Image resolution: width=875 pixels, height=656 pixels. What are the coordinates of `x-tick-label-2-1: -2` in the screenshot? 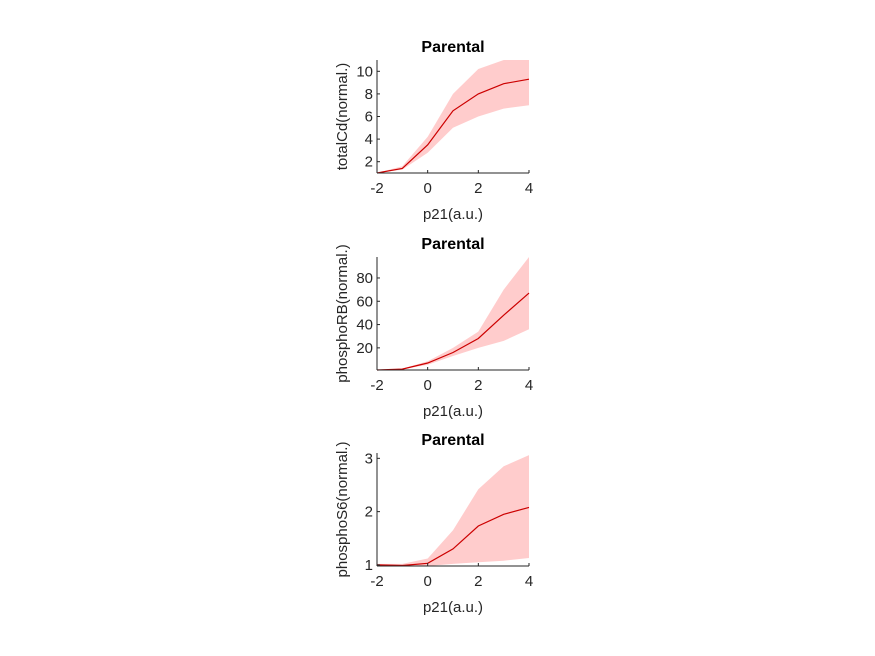 It's located at (376, 385).